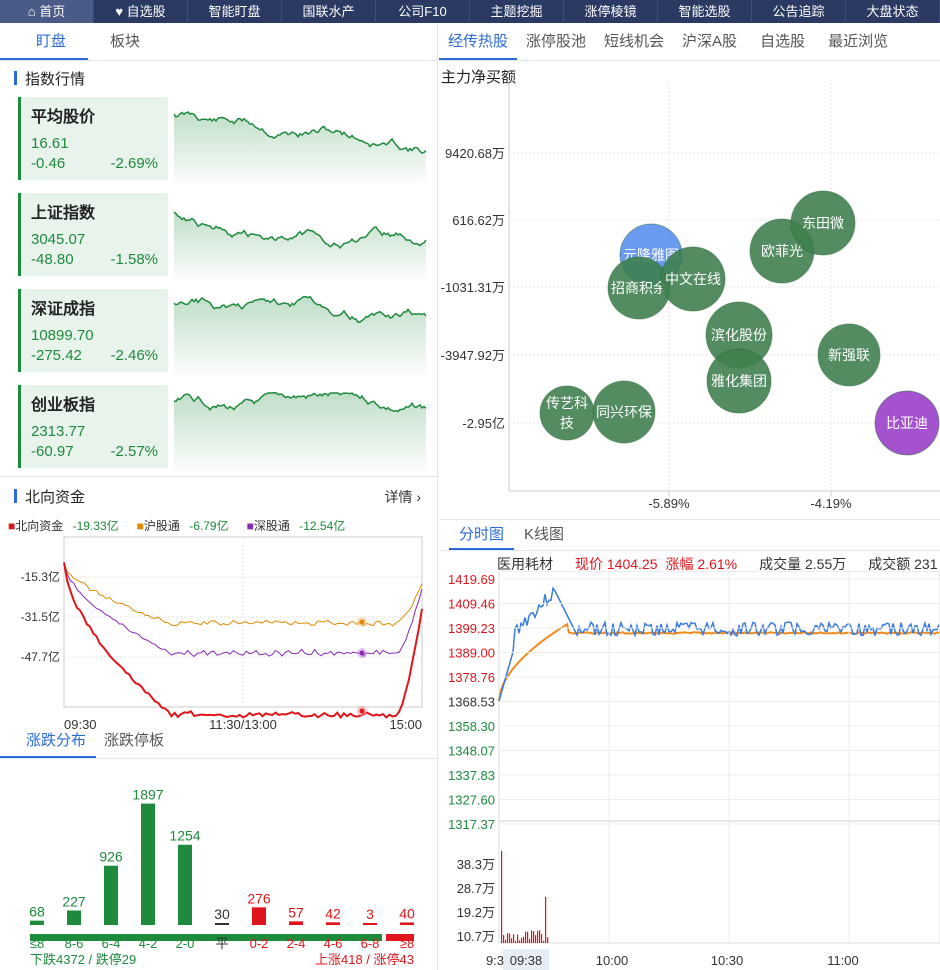 This screenshot has width=940, height=970. What do you see at coordinates (370, 914) in the screenshot?
I see `dist-value: 3` at bounding box center [370, 914].